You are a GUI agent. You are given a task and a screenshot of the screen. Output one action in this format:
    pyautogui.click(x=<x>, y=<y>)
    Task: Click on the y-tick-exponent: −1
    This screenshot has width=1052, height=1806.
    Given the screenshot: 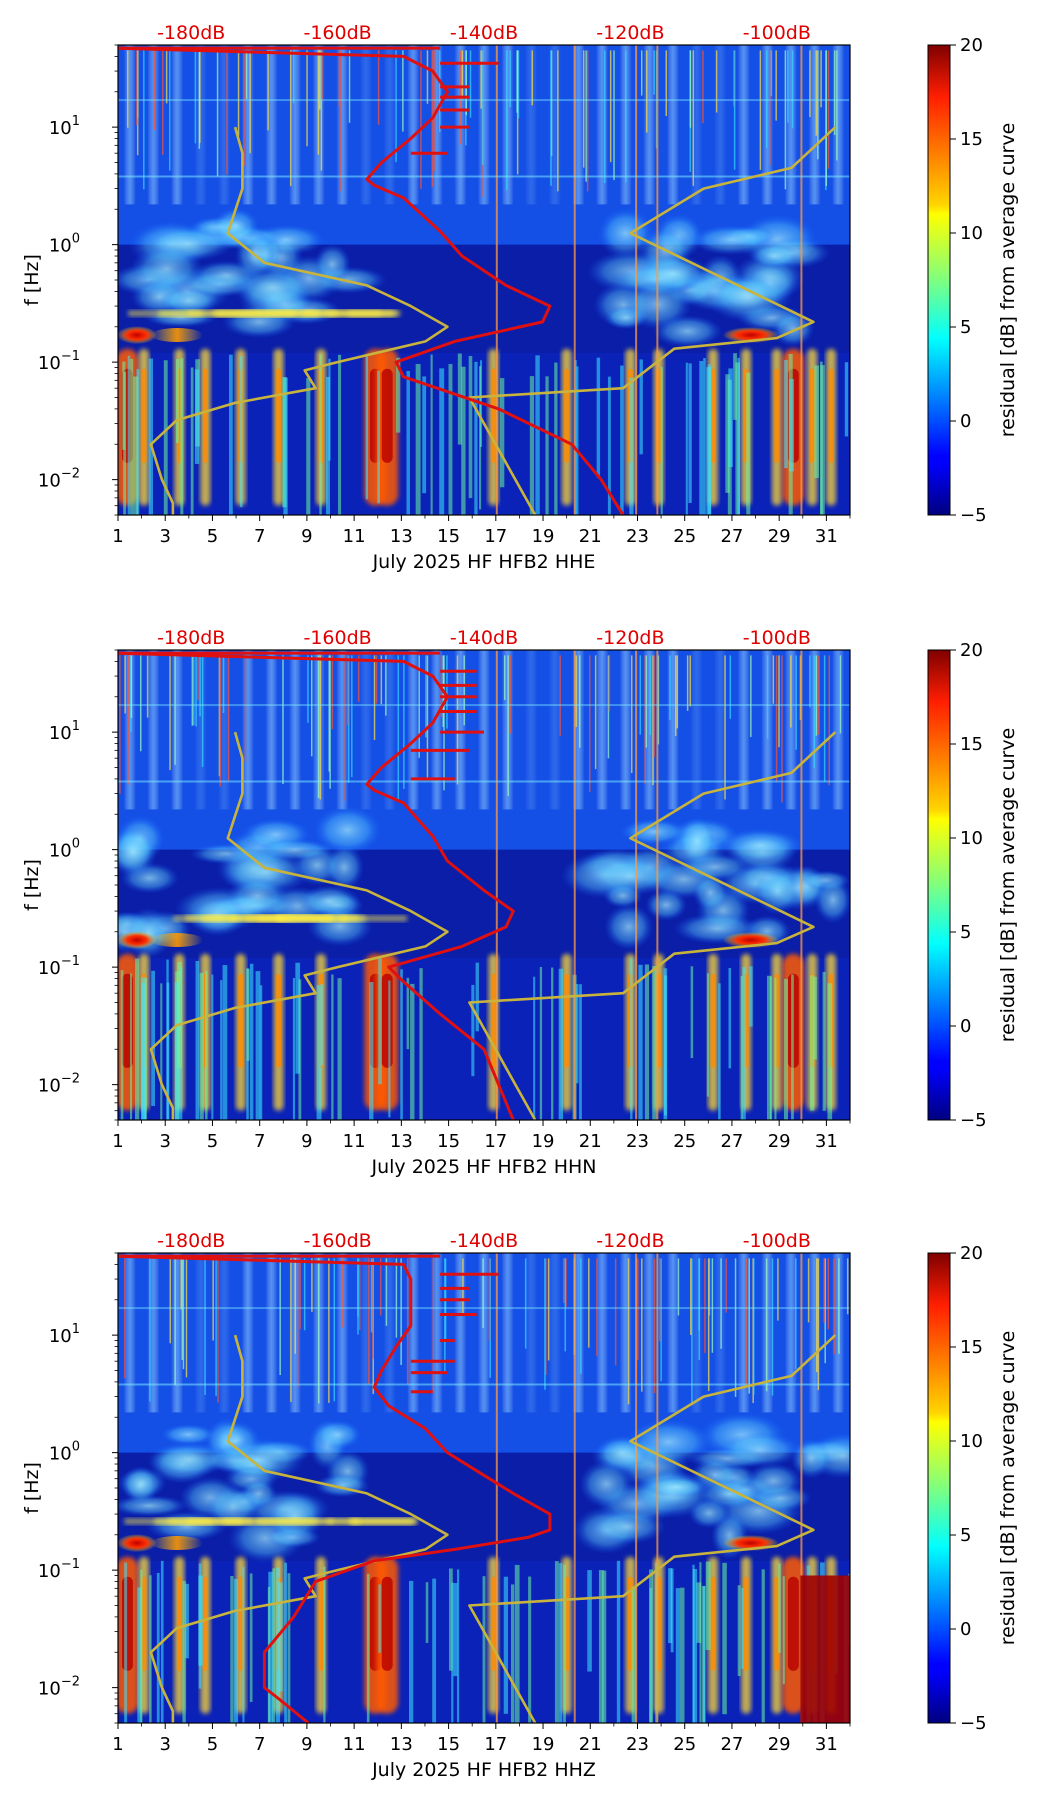 What is the action you would take?
    pyautogui.click(x=70, y=356)
    